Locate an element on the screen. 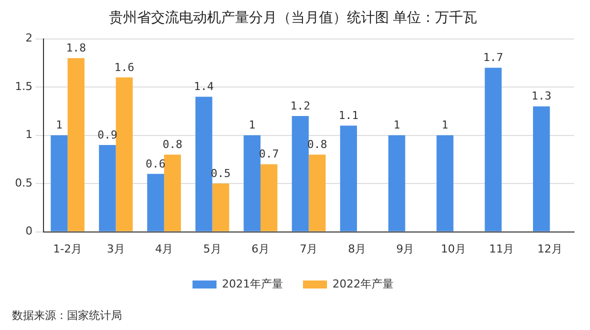 This screenshot has width=590, height=330. y-tick-label: 0 is located at coordinates (28, 231).